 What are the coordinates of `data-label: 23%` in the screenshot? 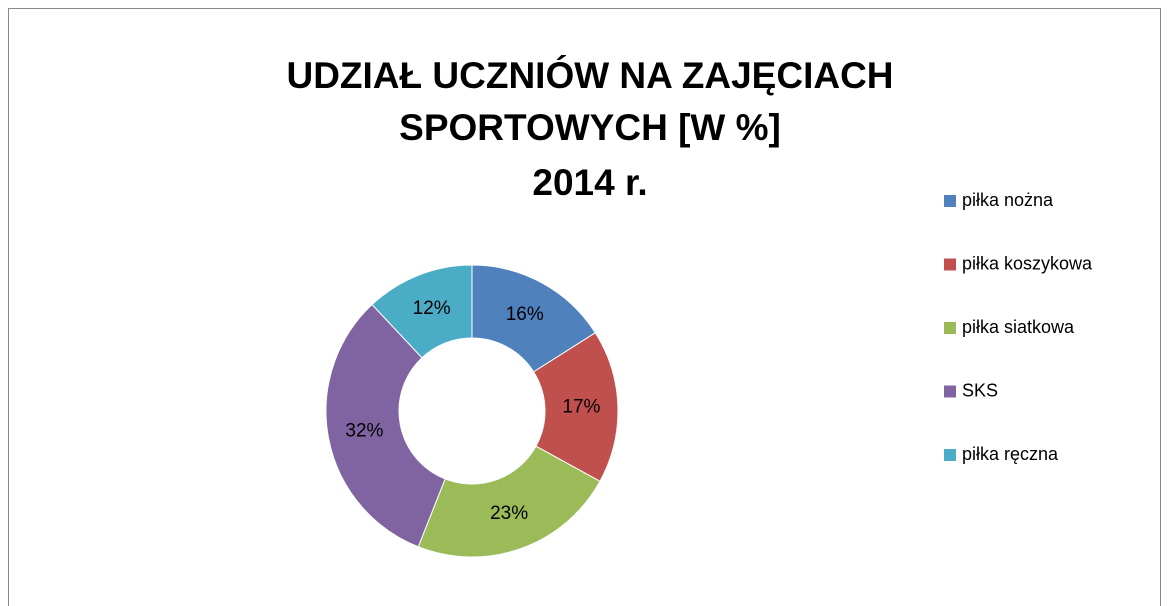 It's located at (509, 513).